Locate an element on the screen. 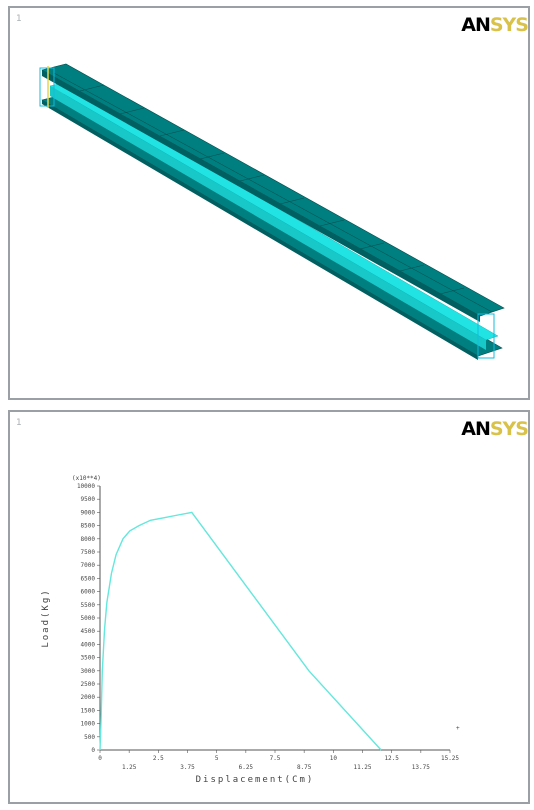  y-tick-label: 5500 is located at coordinates (88, 605).